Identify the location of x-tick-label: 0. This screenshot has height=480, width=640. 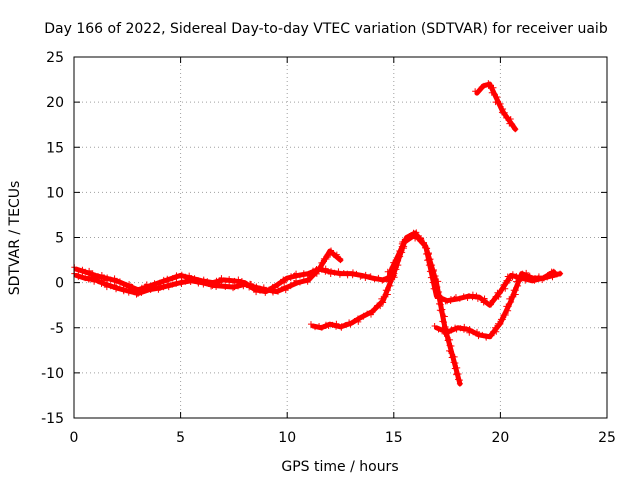
(74, 438).